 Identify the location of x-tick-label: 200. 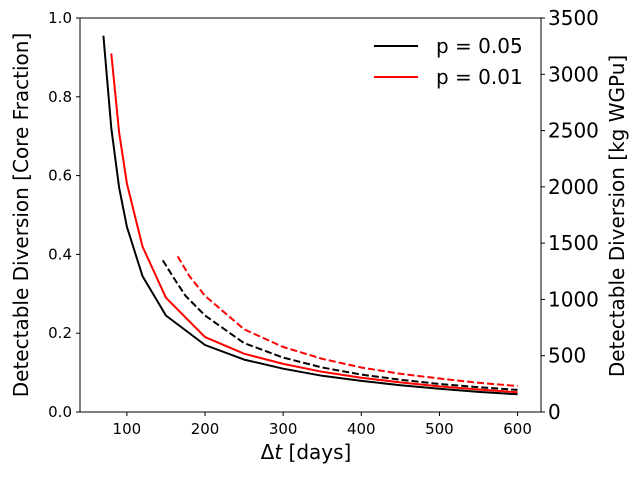
(205, 429).